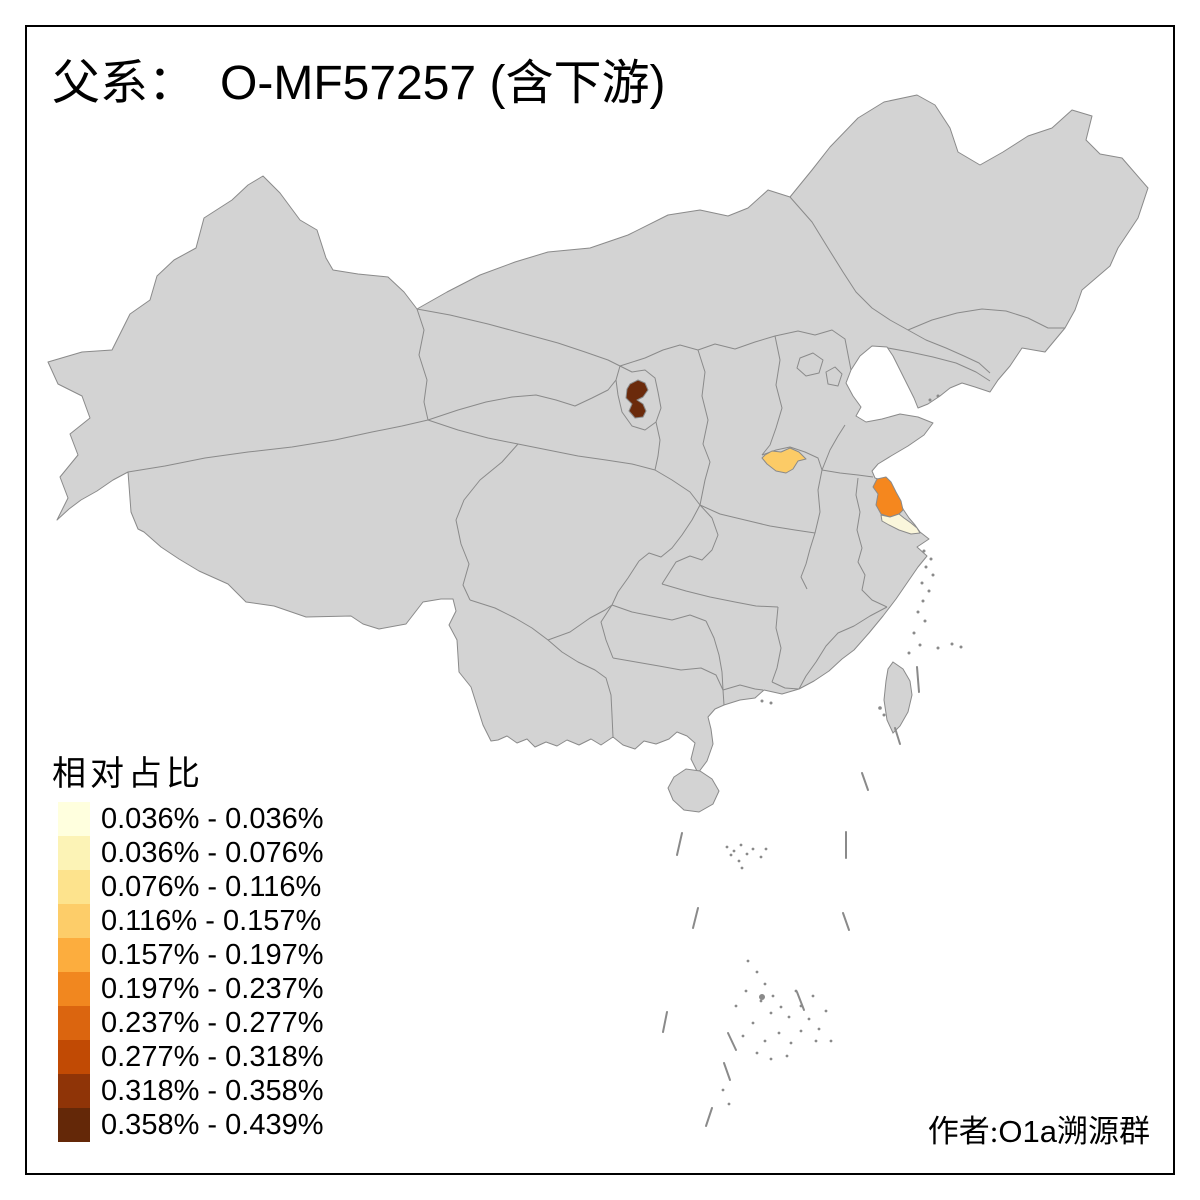  What do you see at coordinates (212, 1090) in the screenshot?
I see `legend-label: 0.318% - 0.358%` at bounding box center [212, 1090].